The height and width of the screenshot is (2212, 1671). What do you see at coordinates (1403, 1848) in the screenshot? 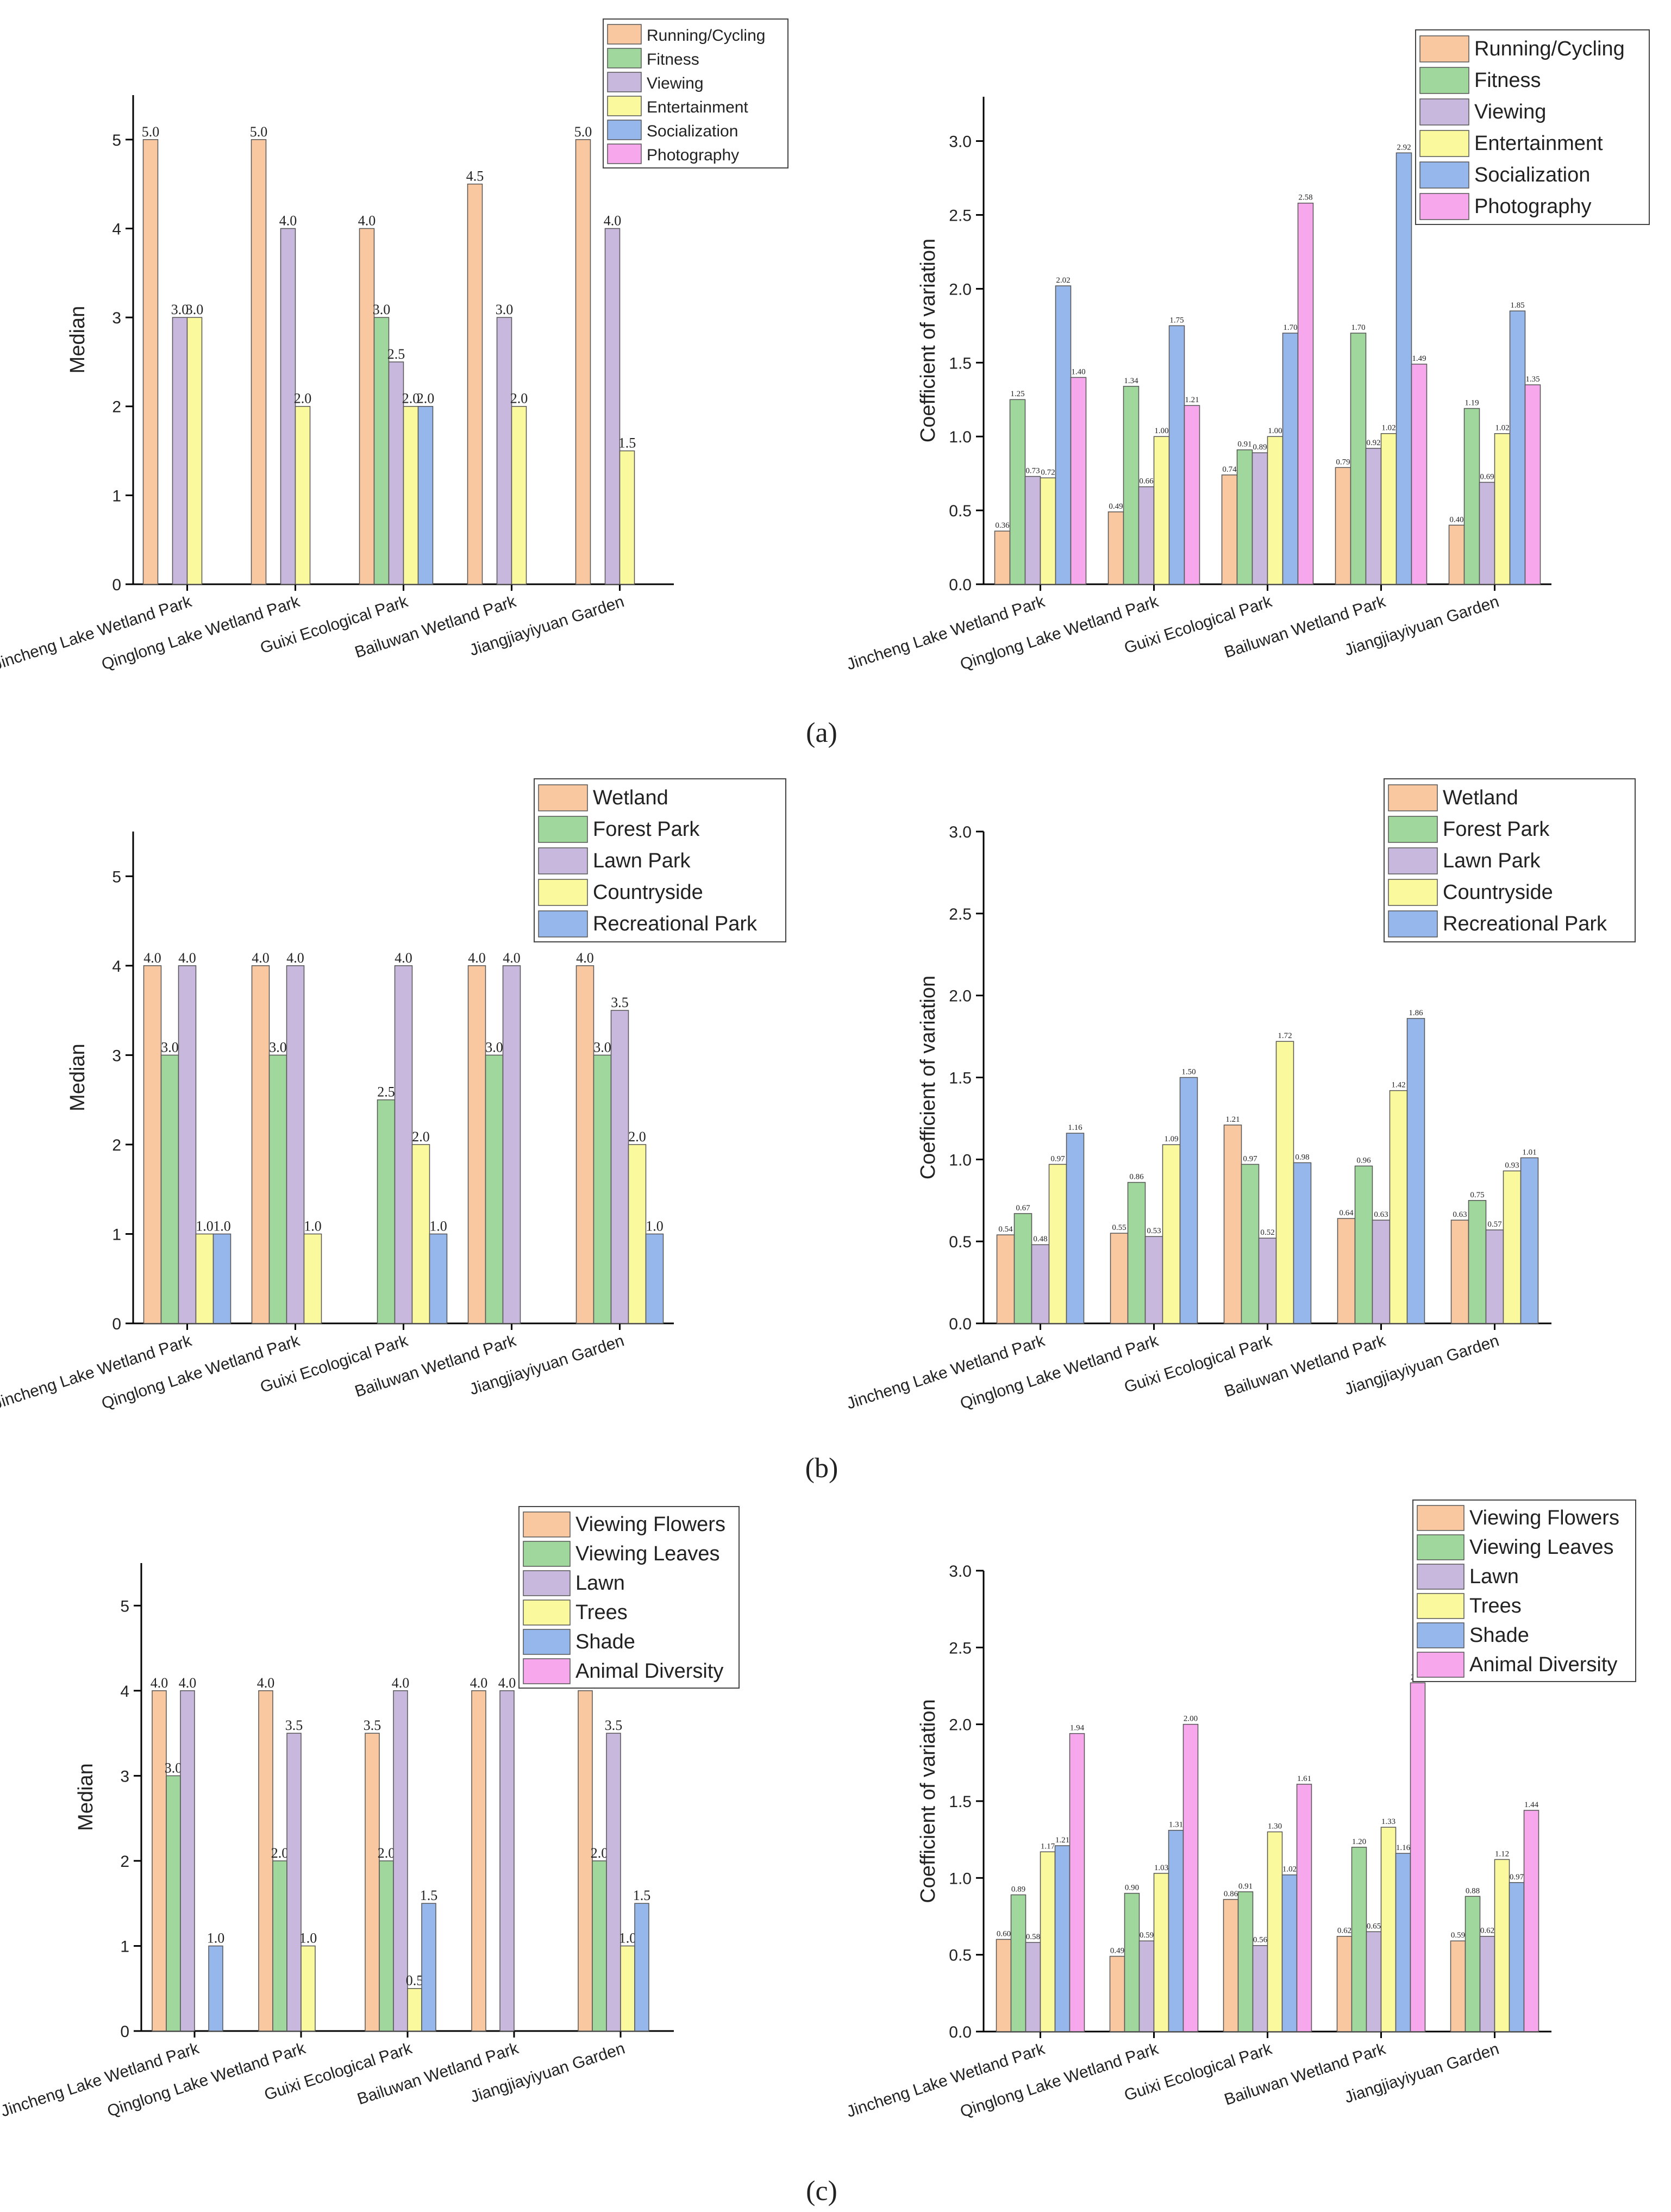
I see `data-label: 1.16` at bounding box center [1403, 1848].